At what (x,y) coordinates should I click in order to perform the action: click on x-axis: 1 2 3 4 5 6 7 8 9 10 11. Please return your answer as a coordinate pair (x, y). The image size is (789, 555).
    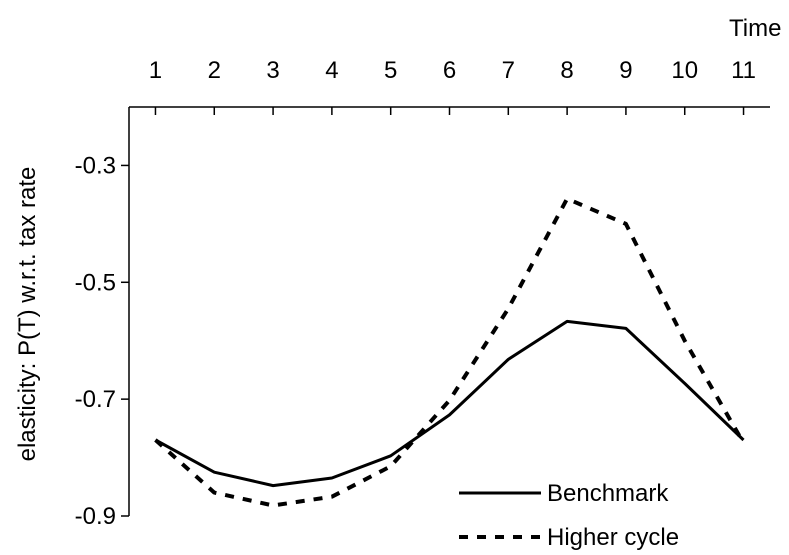
    Looking at the image, I should click on (452, 86).